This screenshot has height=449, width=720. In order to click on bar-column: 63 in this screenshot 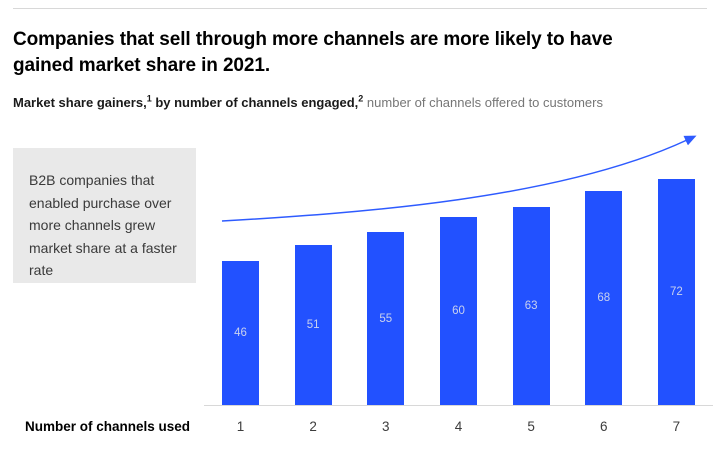, I will do `click(531, 306)`.